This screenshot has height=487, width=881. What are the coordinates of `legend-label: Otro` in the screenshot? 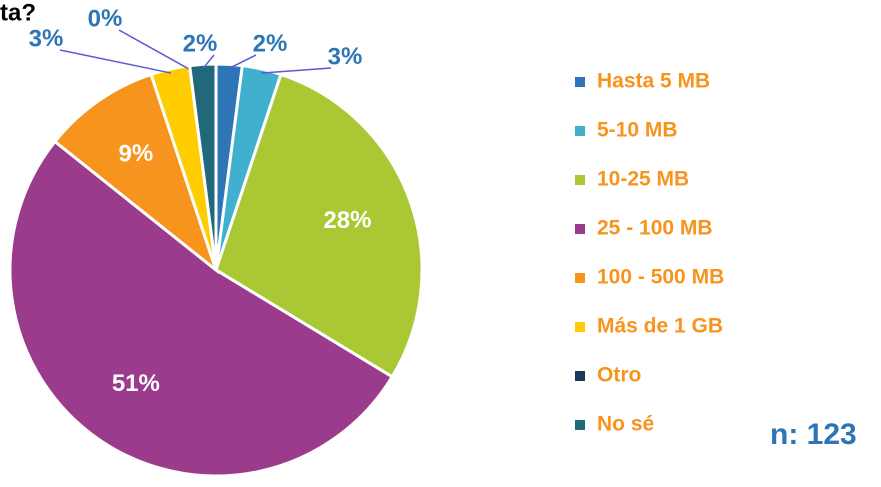 It's located at (619, 375).